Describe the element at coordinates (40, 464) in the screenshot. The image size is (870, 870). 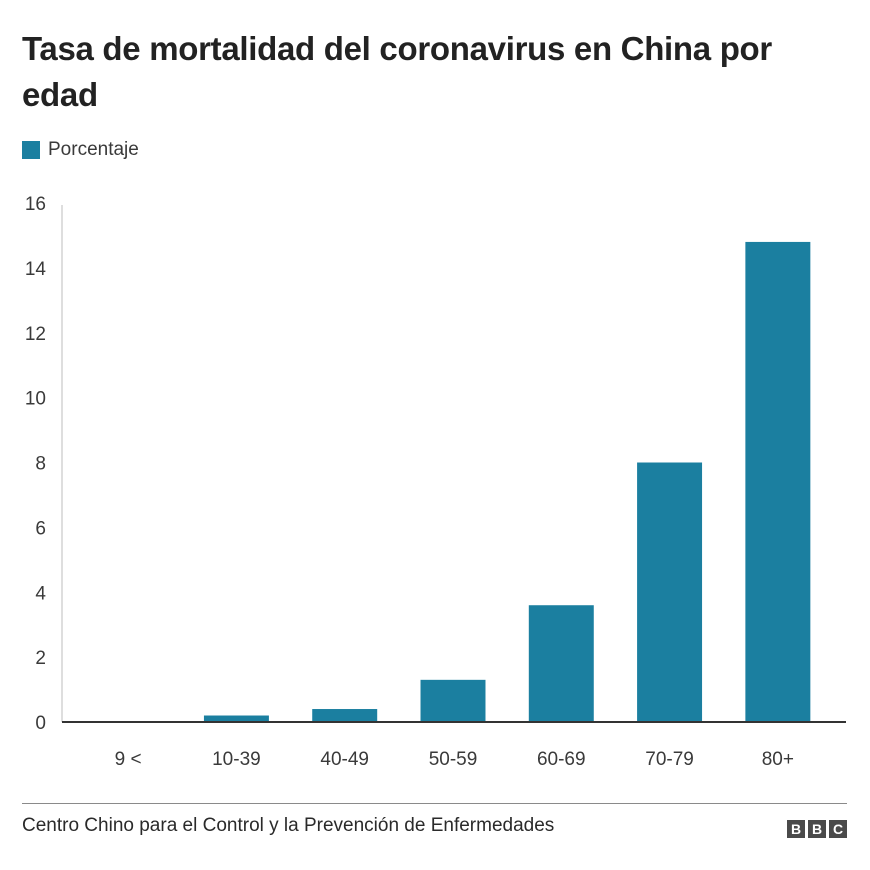
I see `y-tick-label: 8` at that location.